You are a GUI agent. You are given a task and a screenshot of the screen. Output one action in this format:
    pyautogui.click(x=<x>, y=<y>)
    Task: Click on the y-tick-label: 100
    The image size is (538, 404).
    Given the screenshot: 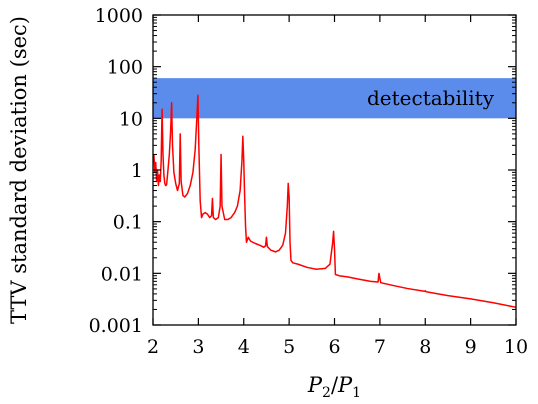 What is the action you would take?
    pyautogui.click(x=125, y=68)
    